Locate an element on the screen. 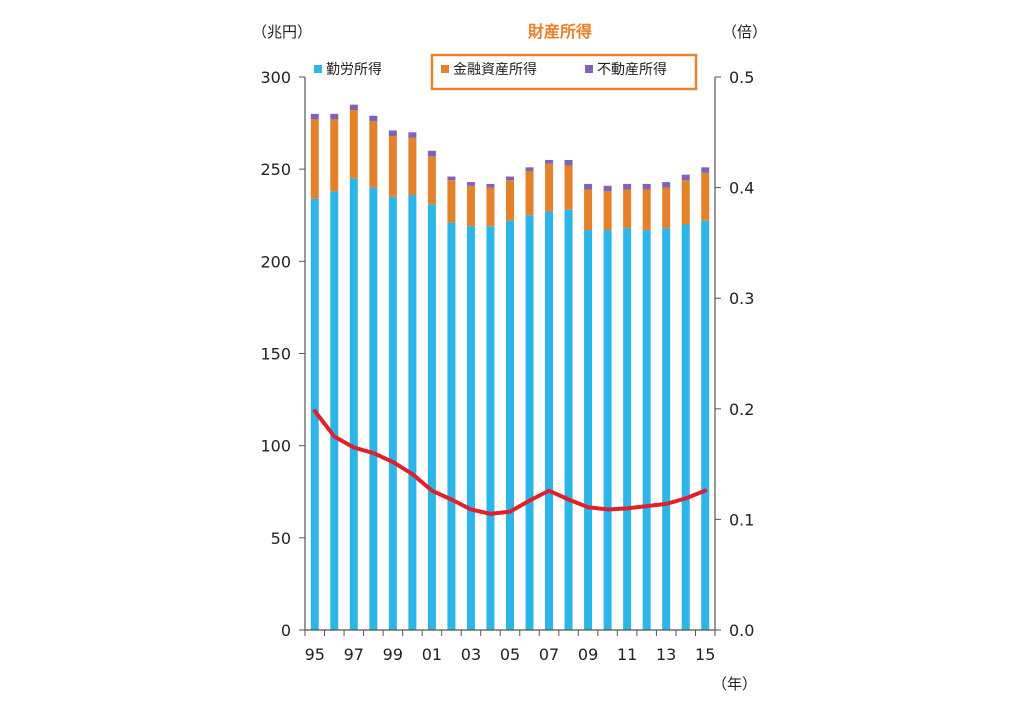 Image resolution: width=1024 pixels, height=709 pixels. x-axis-ticks: 95 97 99 01 03 05 07 09 11 13 15 is located at coordinates (510, 647).